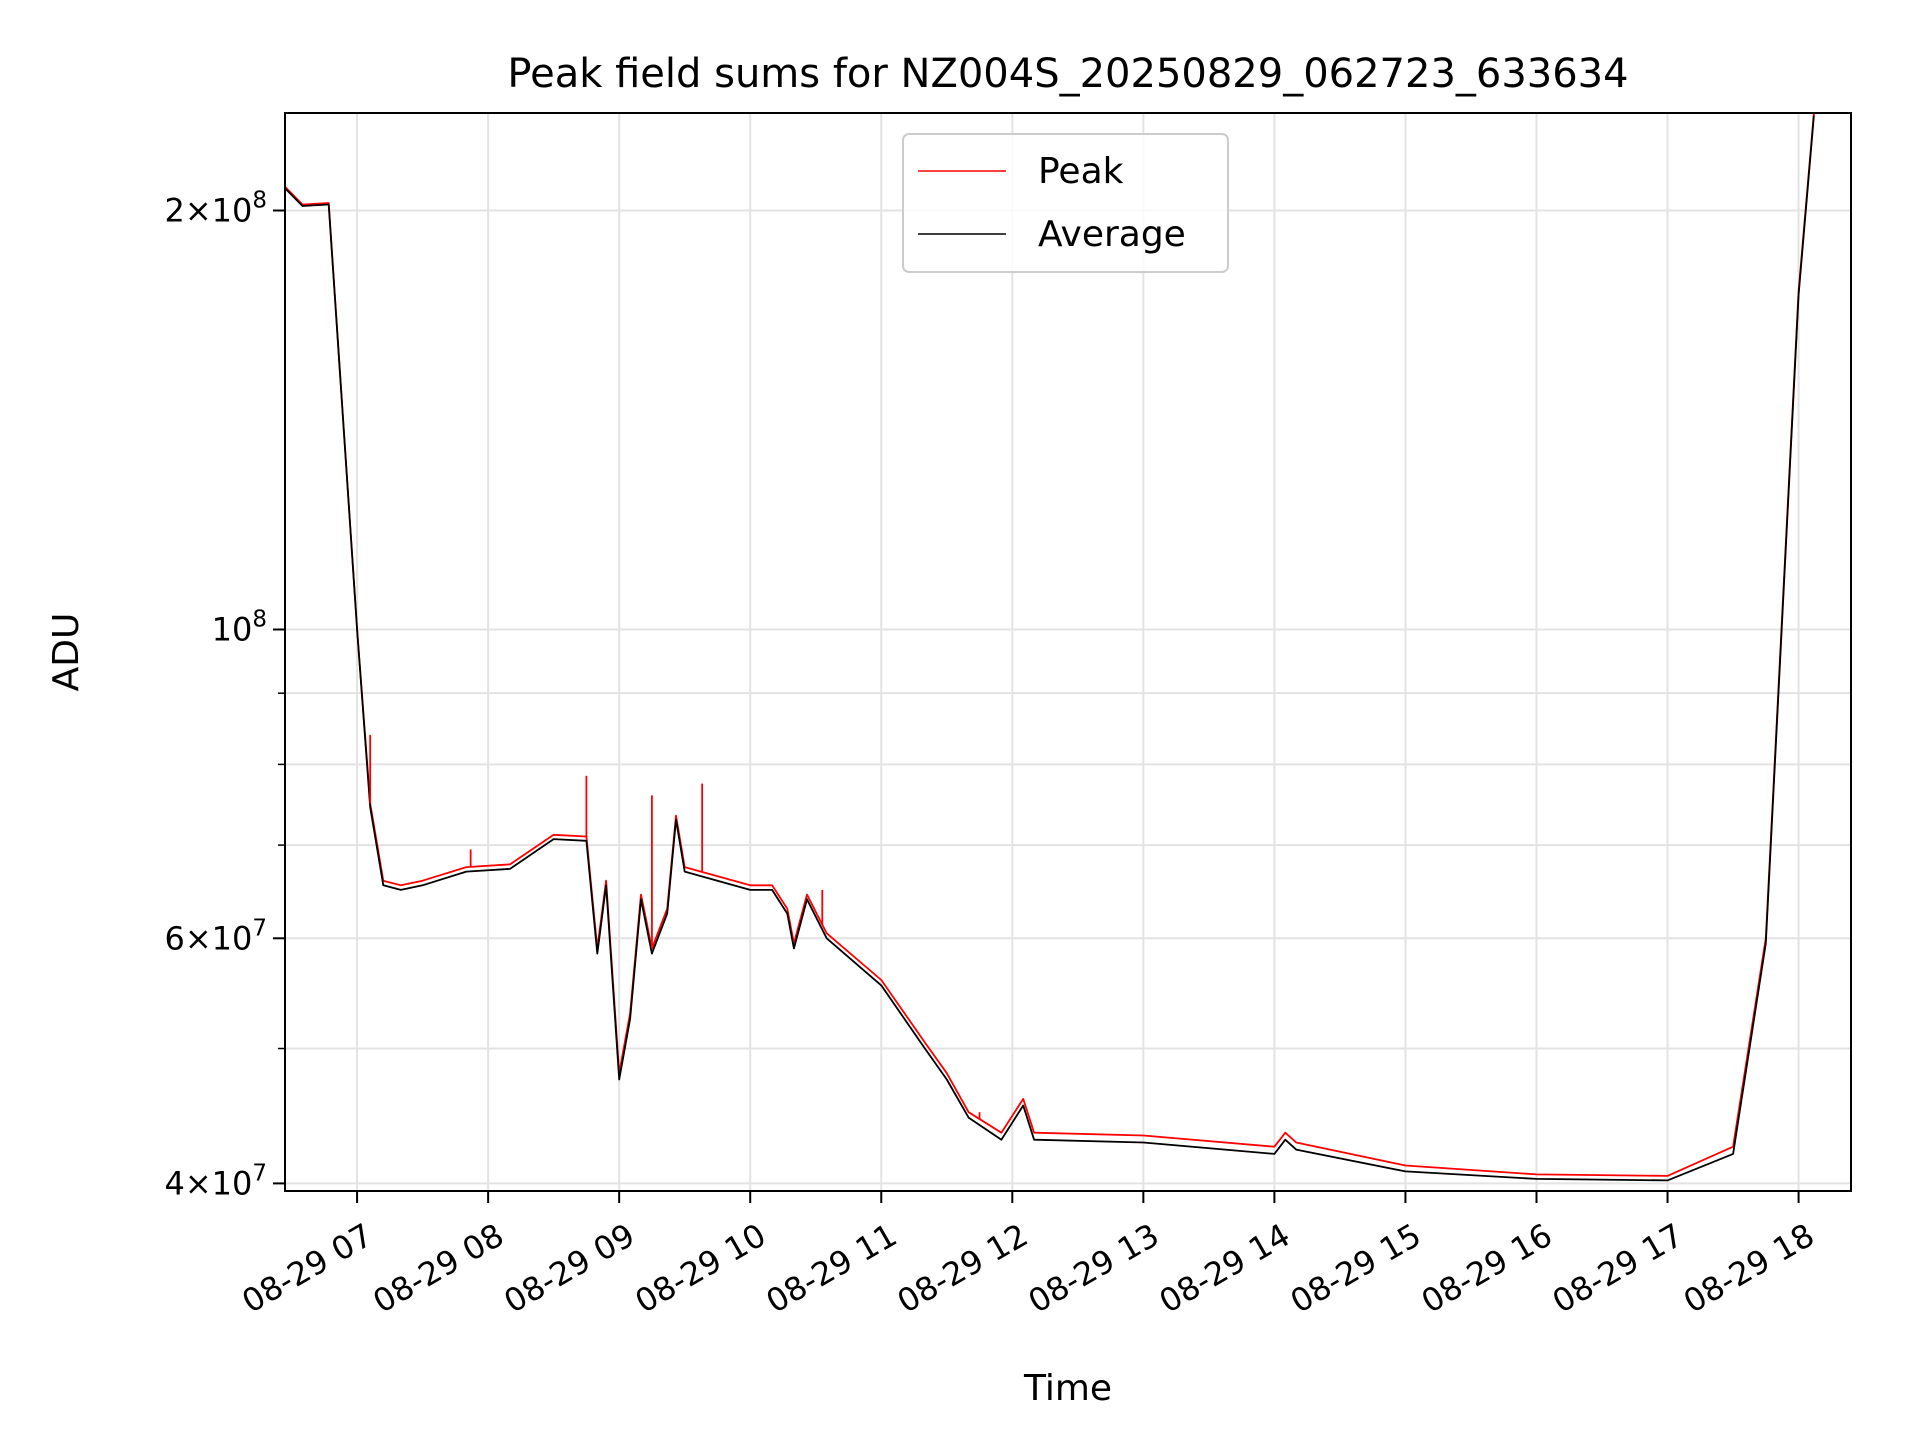  Describe the element at coordinates (1067, 1388) in the screenshot. I see `x-axis-label: Time` at that location.